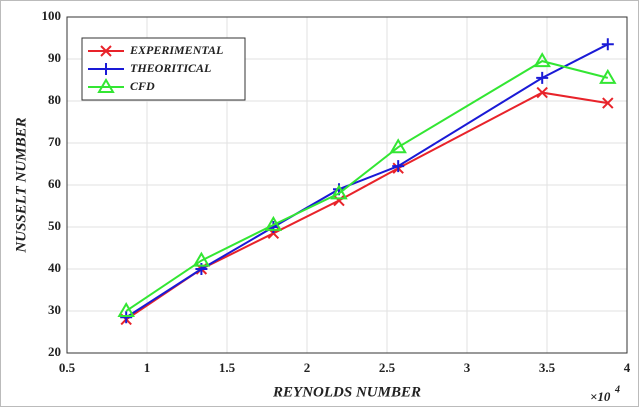  Describe the element at coordinates (467, 367) in the screenshot. I see `x-tick-label: 3` at that location.